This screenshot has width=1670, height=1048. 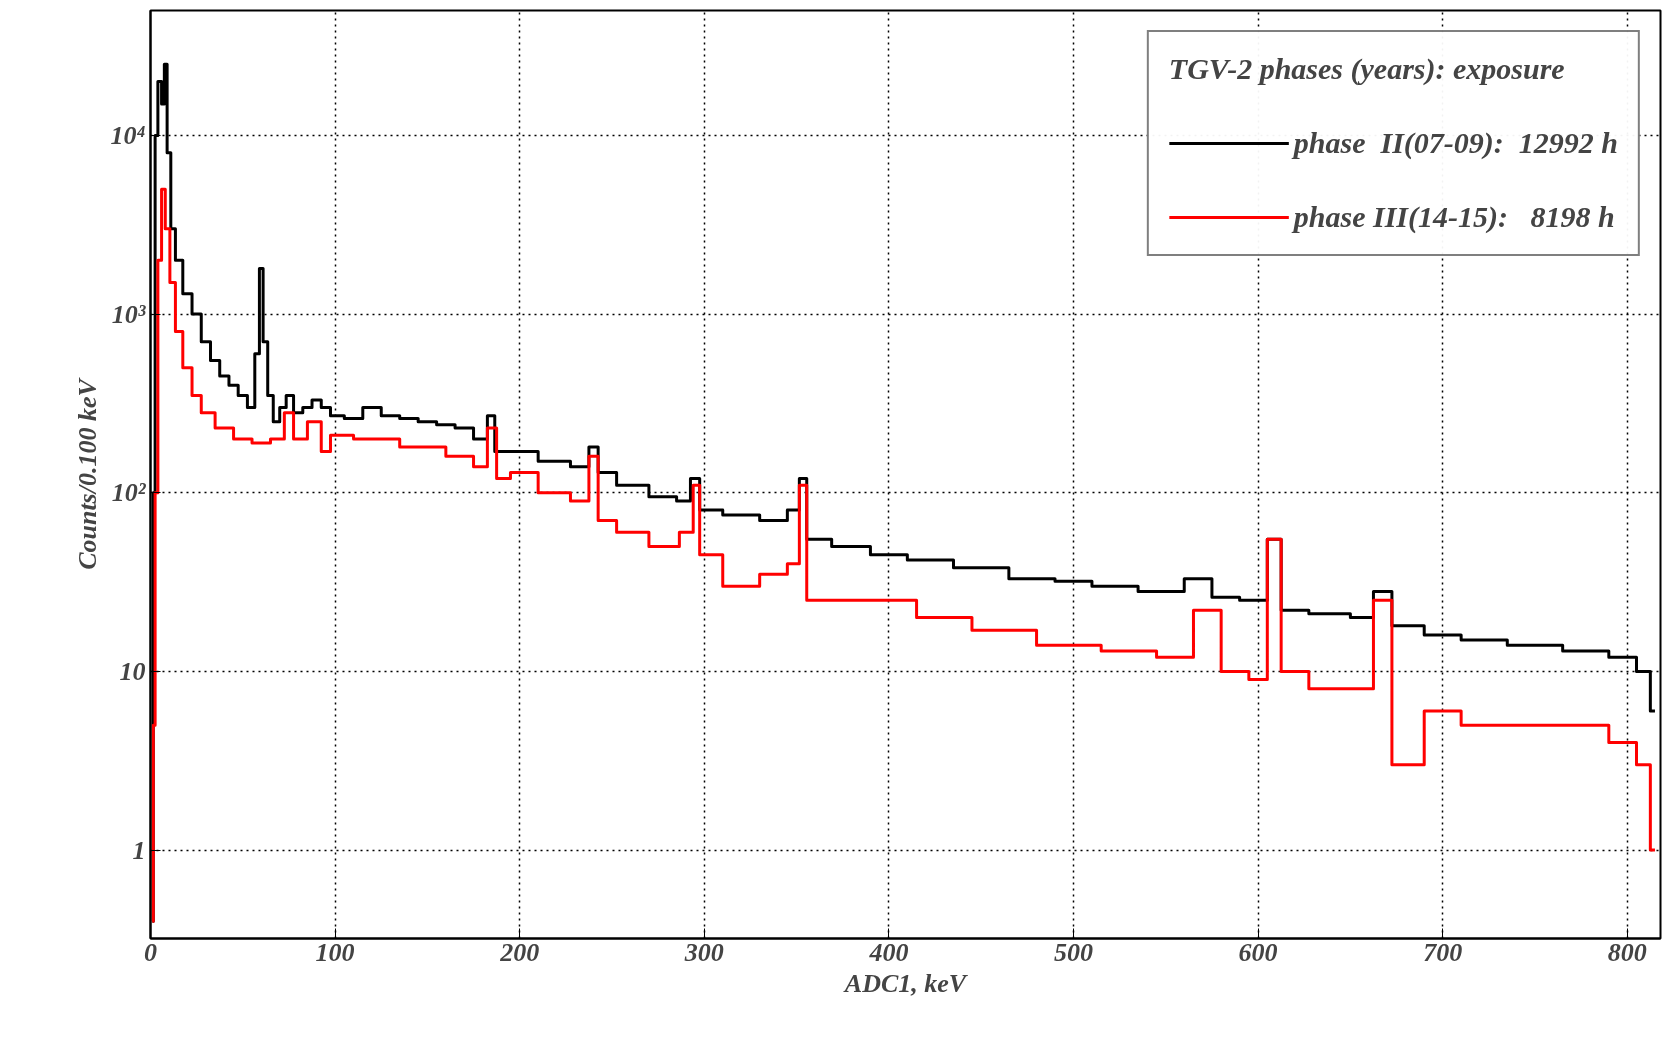 I want to click on y-axis-title: Counts/0.100 keV, so click(x=88, y=473).